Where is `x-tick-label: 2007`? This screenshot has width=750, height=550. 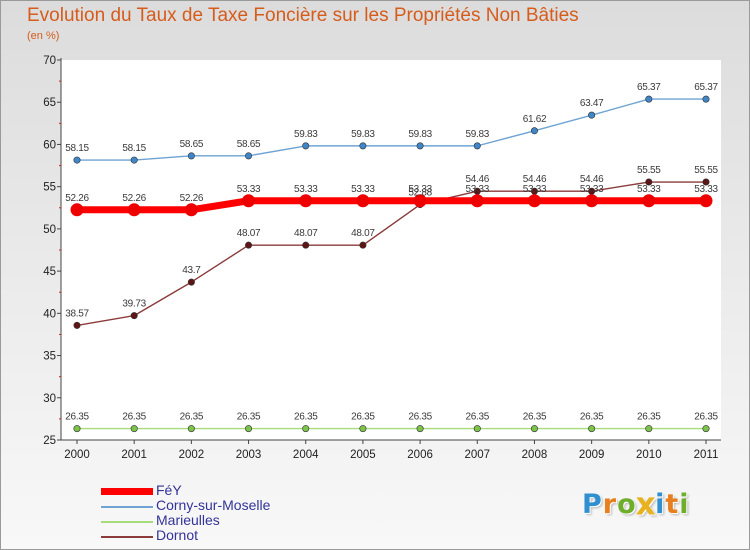 x-tick-label: 2007 is located at coordinates (477, 455).